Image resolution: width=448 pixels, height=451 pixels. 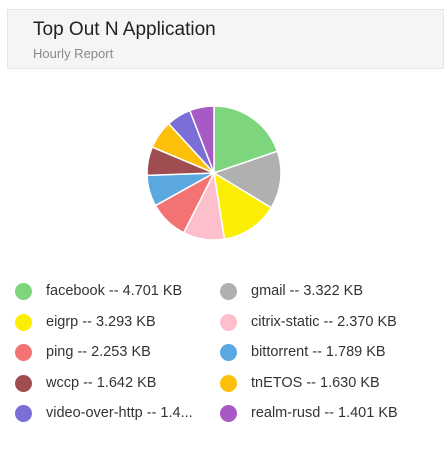 I want to click on legend-item-ping: ping -- 2.253 KB, so click(x=115, y=353).